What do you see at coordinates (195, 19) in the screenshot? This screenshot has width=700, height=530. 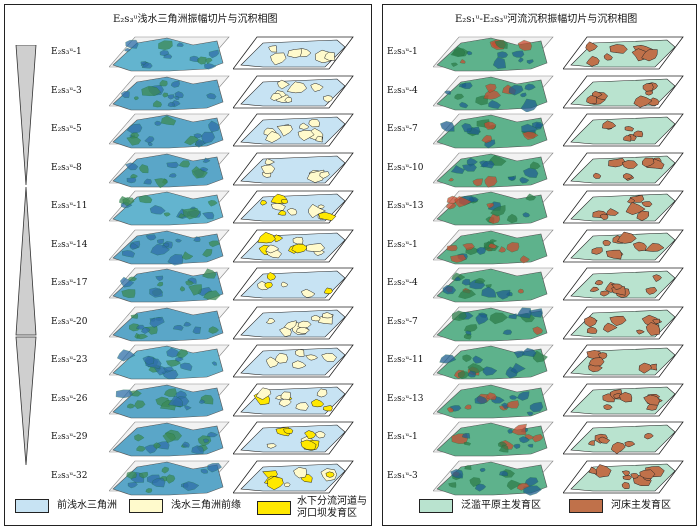 I see `left-panel-title: E₂s₃ᵘ浅水三角洲振幅切片与沉积相图` at bounding box center [195, 19].